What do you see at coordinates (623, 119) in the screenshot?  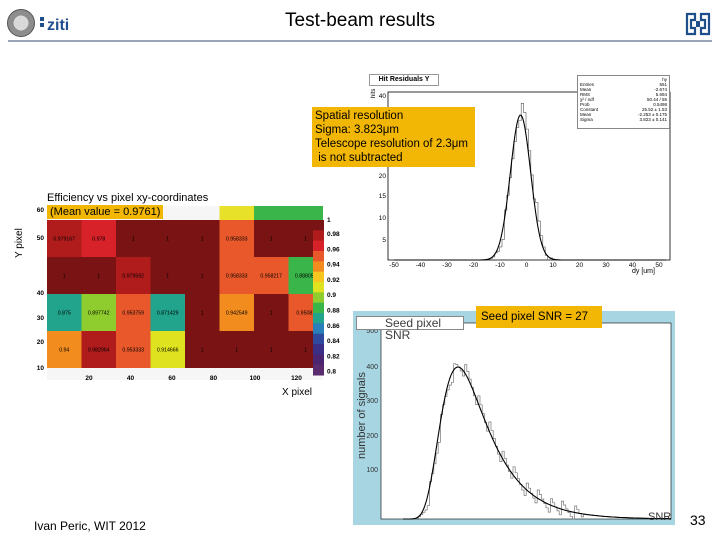 I see `stats-row: Sigma 3.823 ± 0.141` at bounding box center [623, 119].